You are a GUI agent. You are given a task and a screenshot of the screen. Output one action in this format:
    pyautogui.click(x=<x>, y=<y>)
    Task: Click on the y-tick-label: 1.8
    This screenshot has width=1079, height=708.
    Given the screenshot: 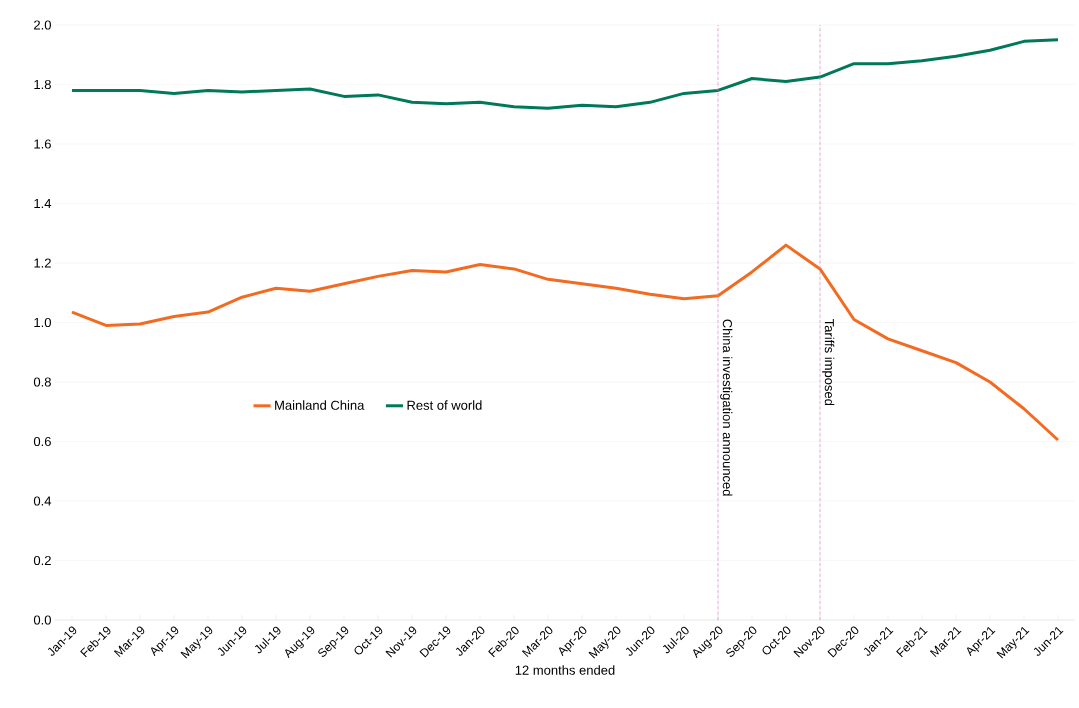 What is the action you would take?
    pyautogui.click(x=42, y=84)
    